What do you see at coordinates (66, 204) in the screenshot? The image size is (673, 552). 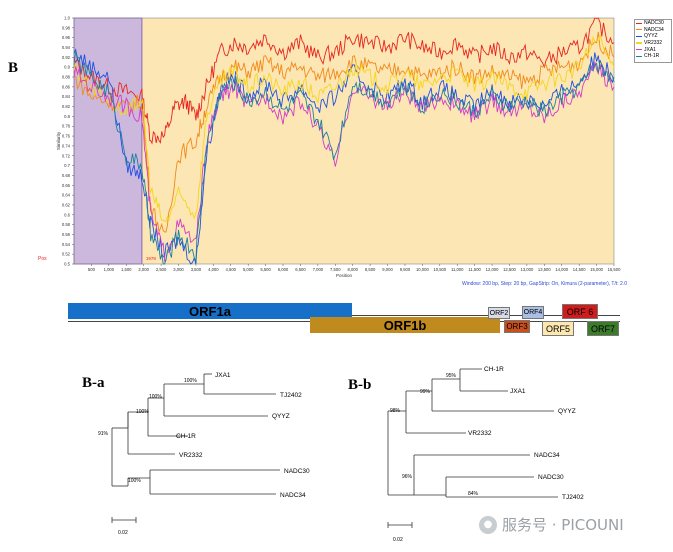 I see `y-tick-label: 0.62` at bounding box center [66, 204].